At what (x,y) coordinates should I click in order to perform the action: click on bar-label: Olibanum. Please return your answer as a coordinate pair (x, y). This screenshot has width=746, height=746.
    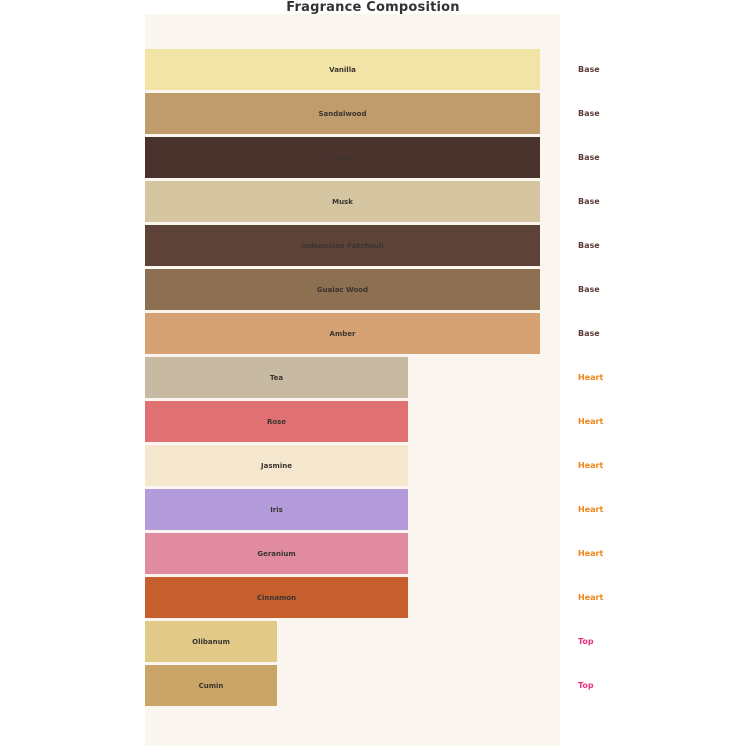
    Looking at the image, I should click on (211, 641).